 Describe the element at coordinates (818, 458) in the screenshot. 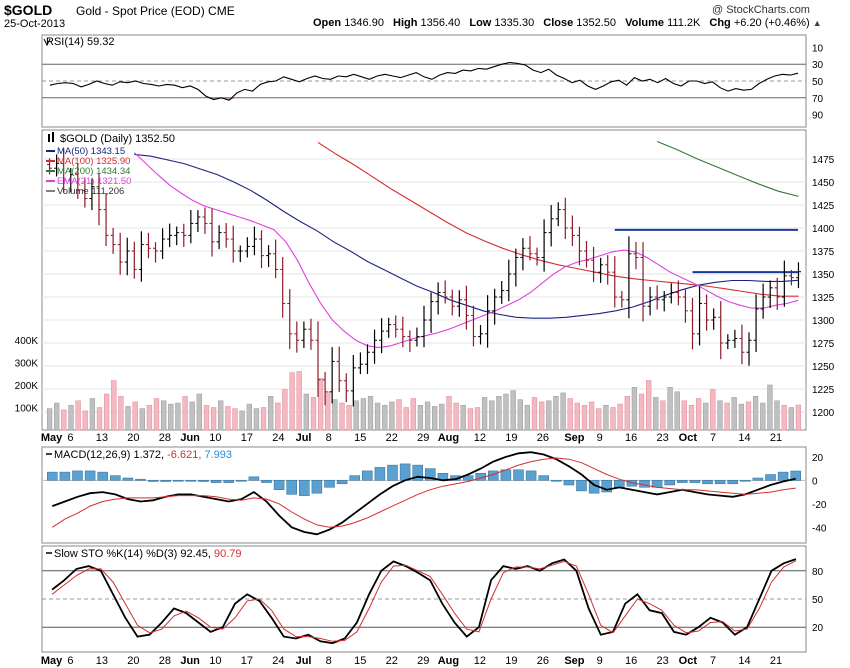

I see `macd-tick-label: 20` at that location.